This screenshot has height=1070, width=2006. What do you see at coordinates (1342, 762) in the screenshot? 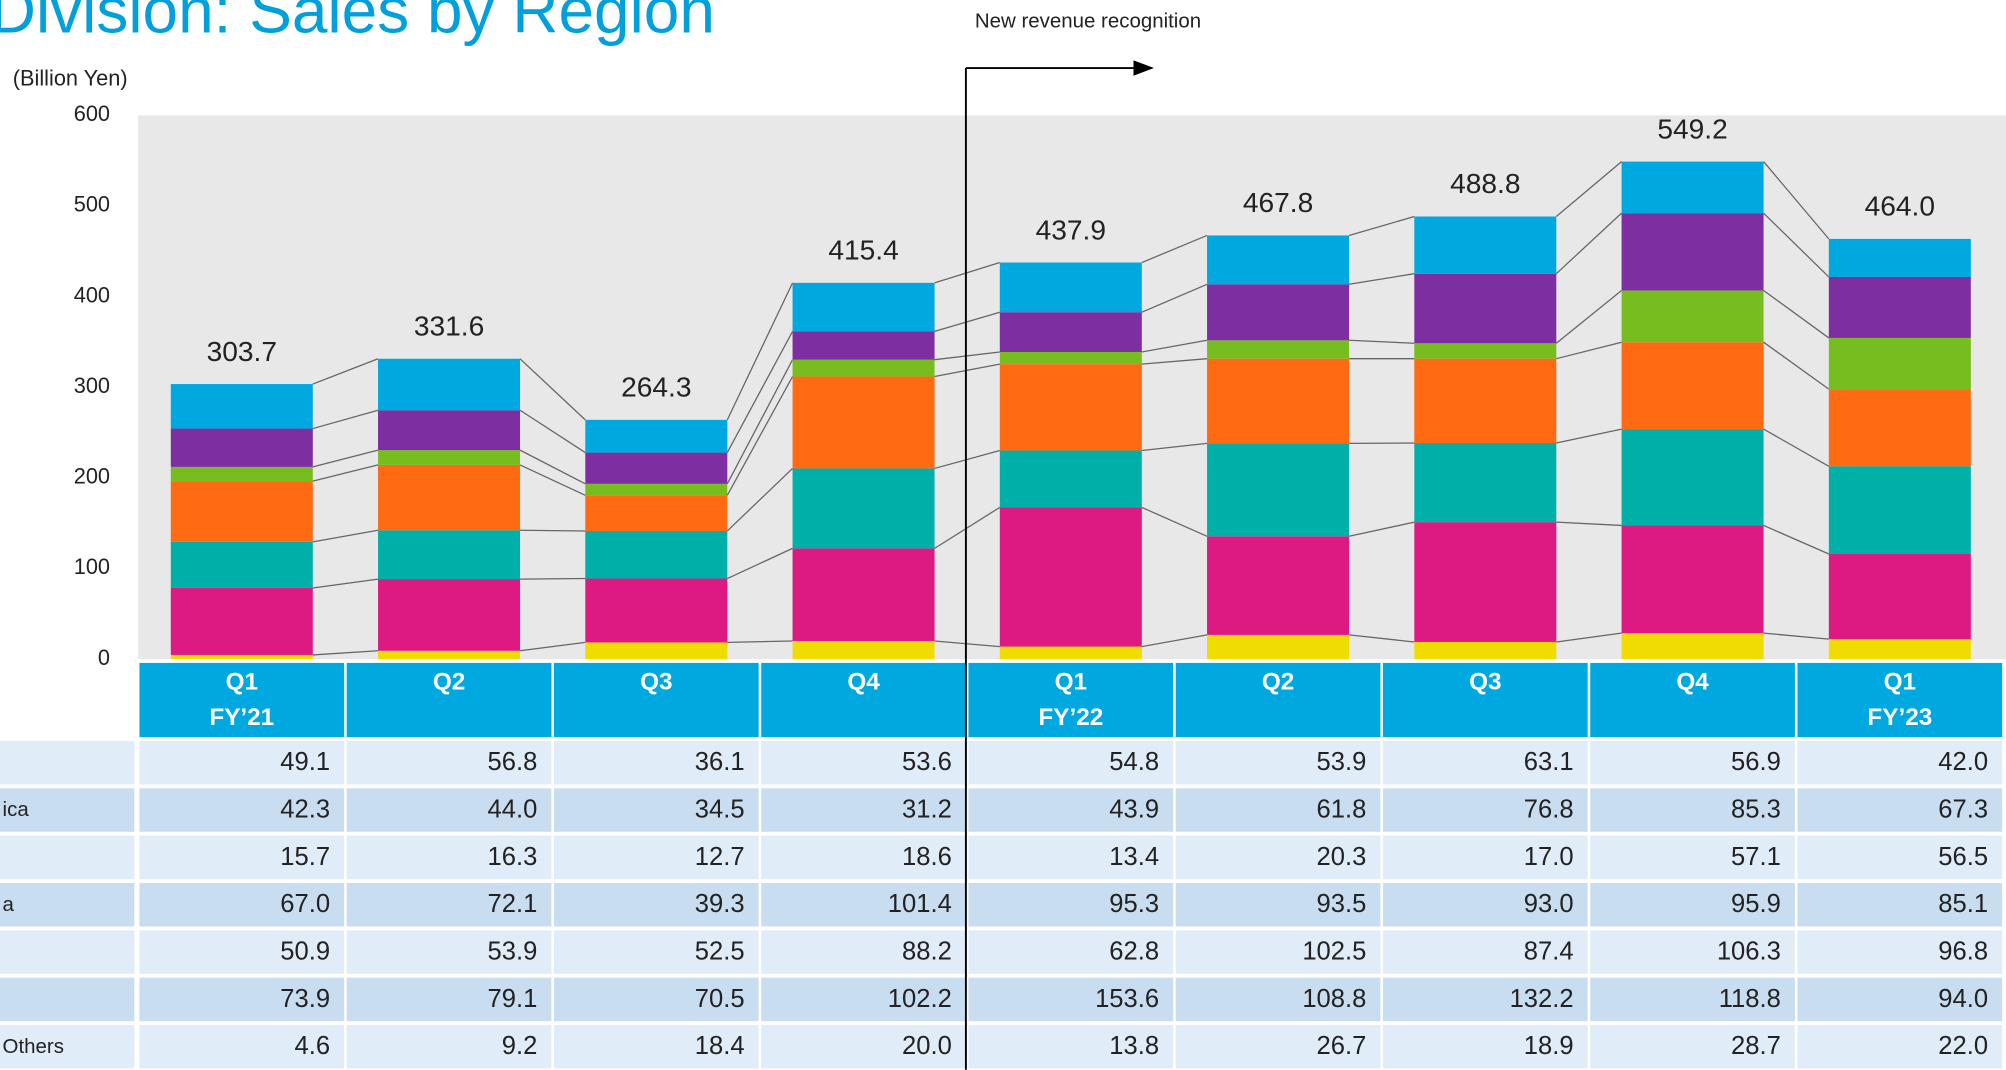
I see `table-value: 53.9` at bounding box center [1342, 762].